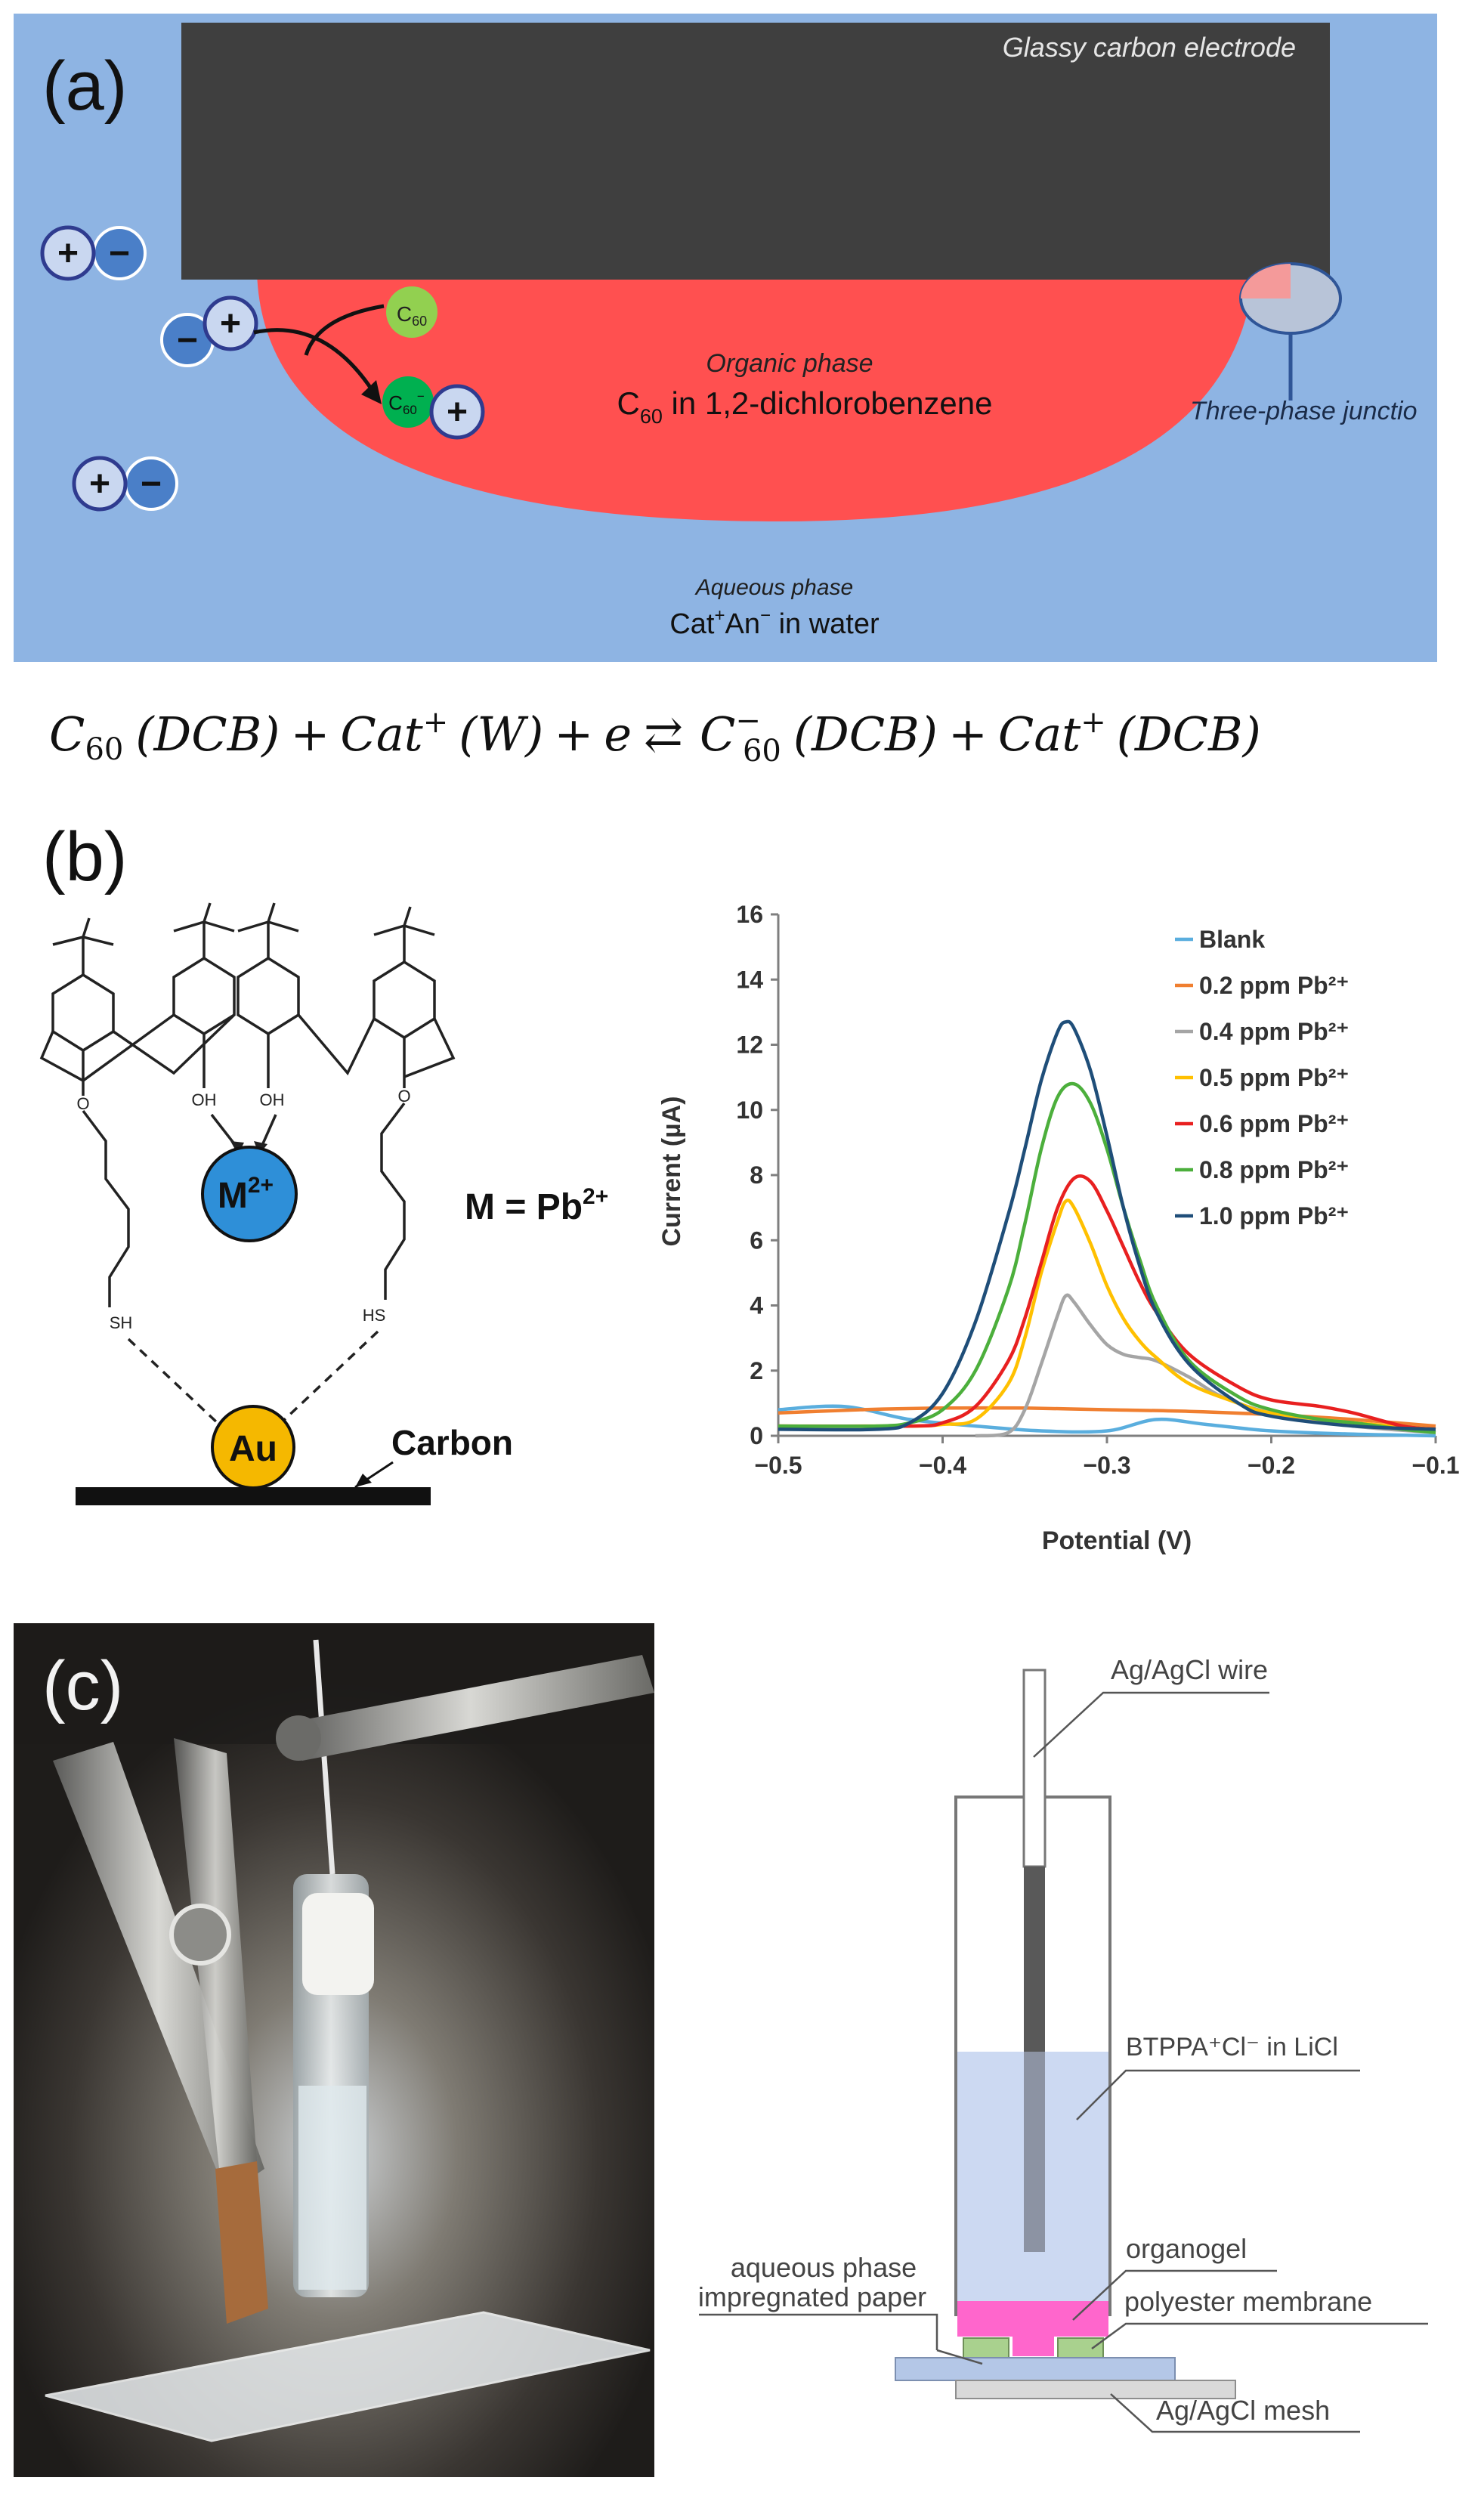 The height and width of the screenshot is (2493, 1484). Describe the element at coordinates (1034, 2152) in the screenshot. I see `agagcl-wire-immersed` at that location.